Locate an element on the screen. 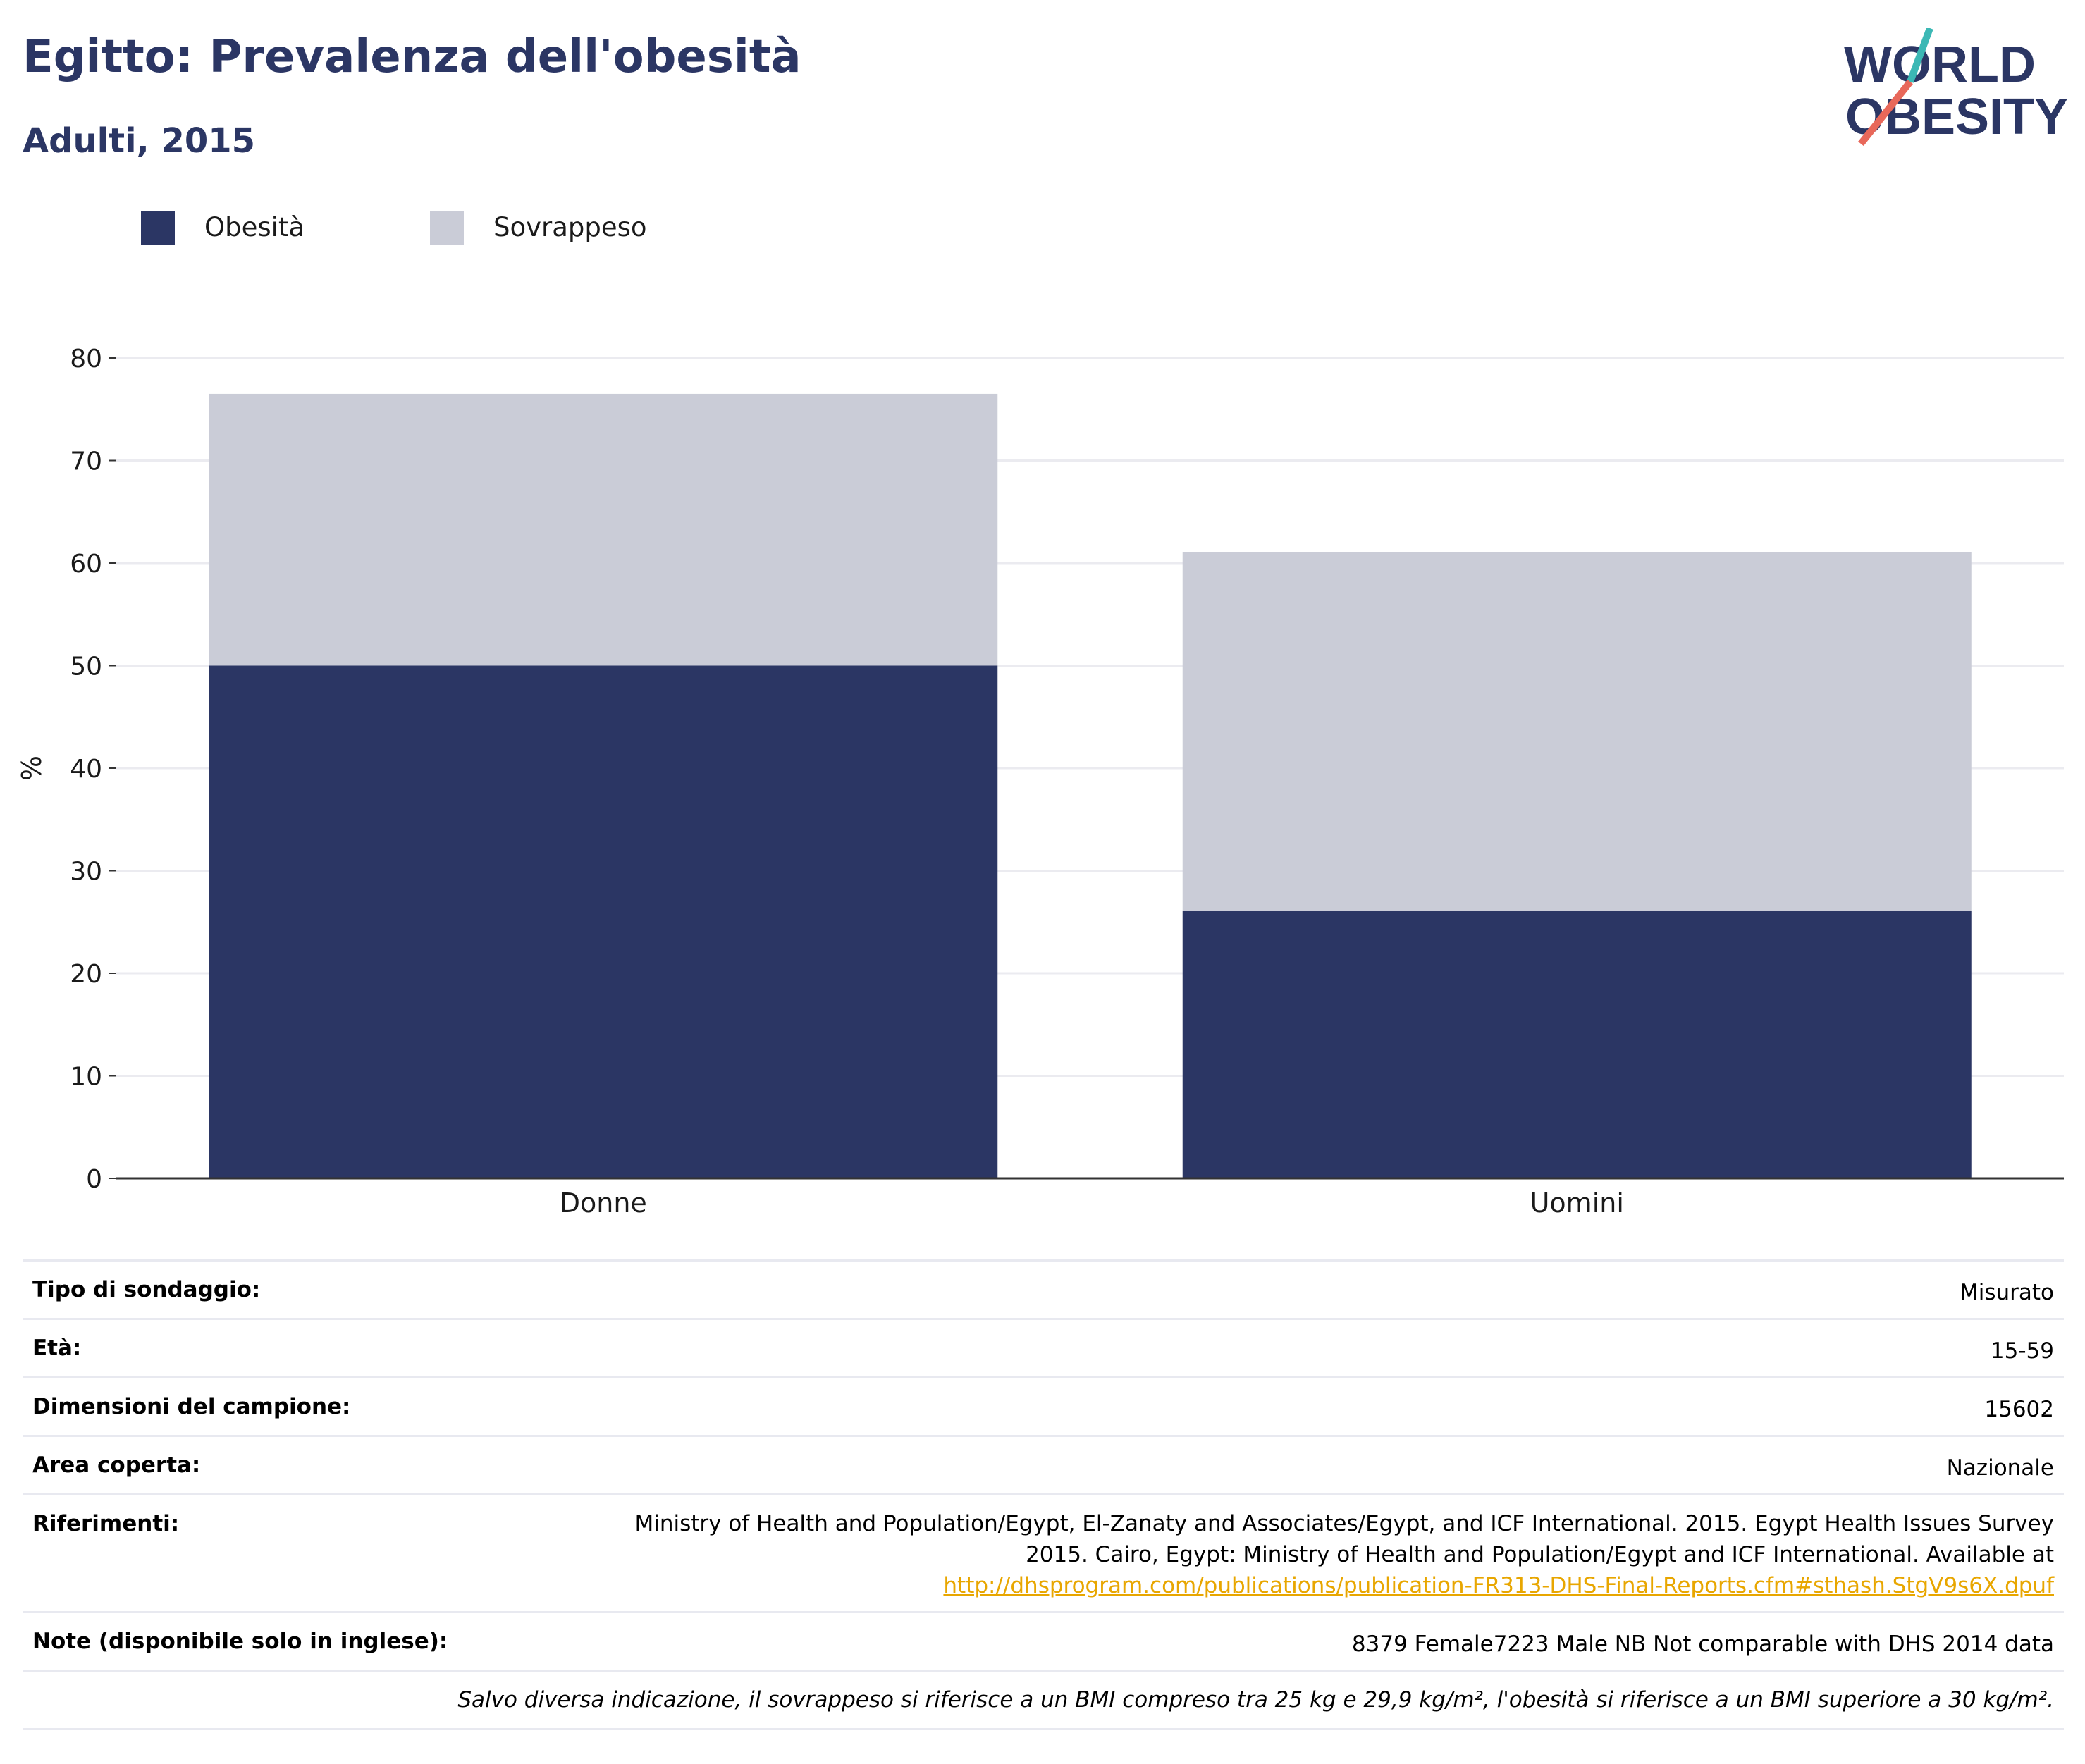 This screenshot has height=1764, width=2085. legend-swatch-obesity is located at coordinates (158, 228).